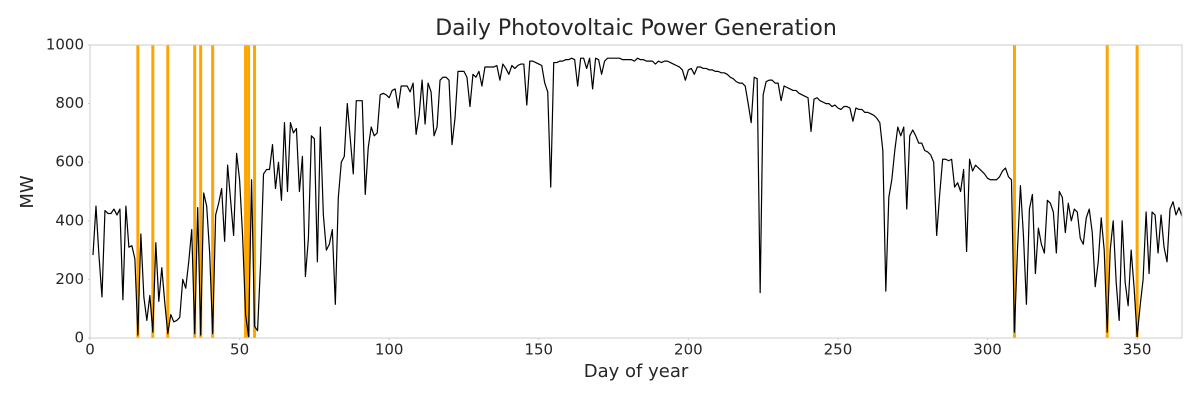 Image resolution: width=1200 pixels, height=400 pixels. Describe the element at coordinates (69, 279) in the screenshot. I see `y-tick-label: 200` at that location.